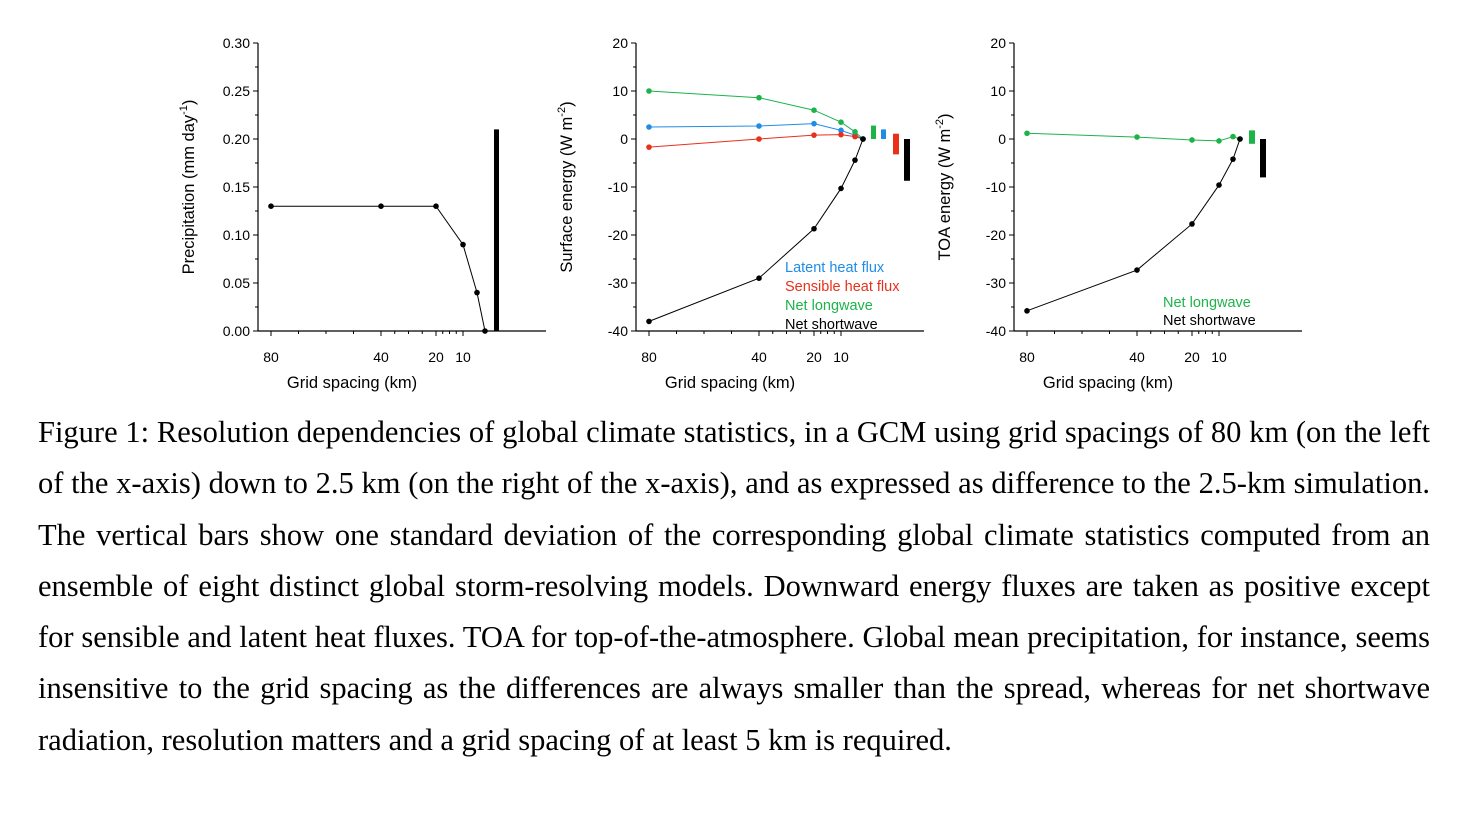  I want to click on legend-entry: Latent heat flux, so click(835, 268).